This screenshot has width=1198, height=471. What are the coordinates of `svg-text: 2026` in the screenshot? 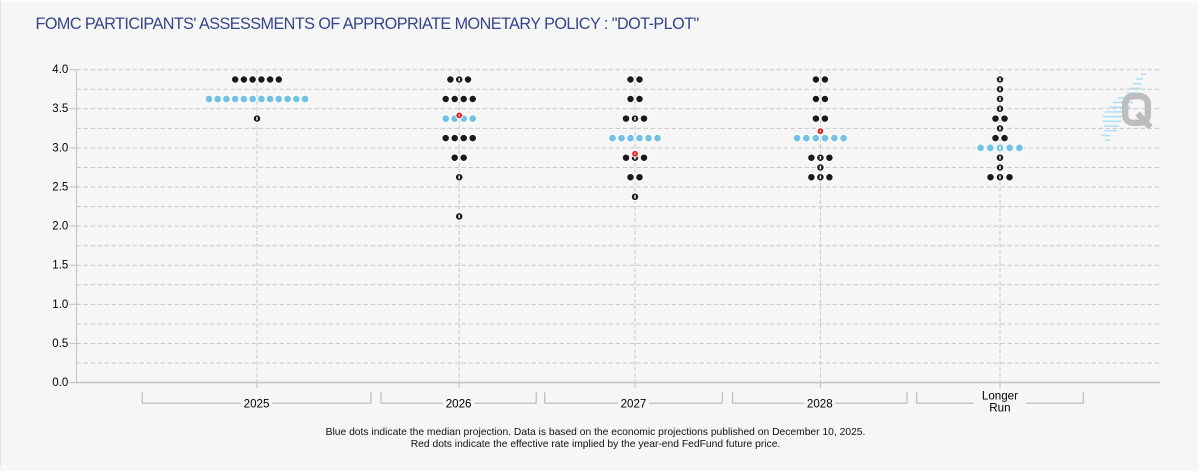 It's located at (459, 403).